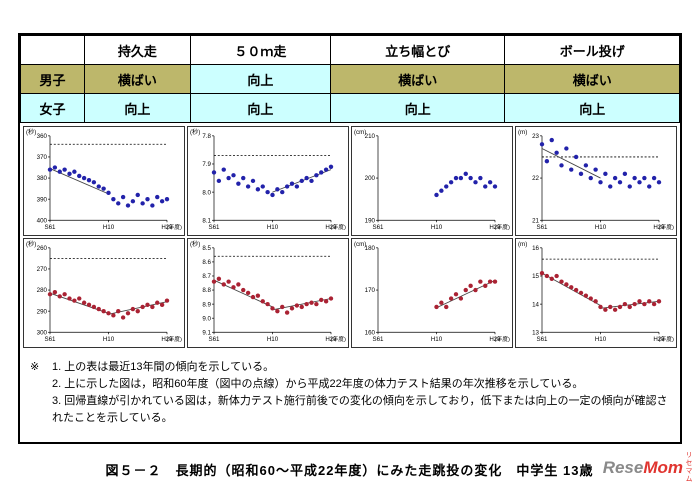 The width and height of the screenshot is (699, 488). Describe the element at coordinates (137, 108) in the screenshot. I see `cell-girls-endurance: 向上` at that location.